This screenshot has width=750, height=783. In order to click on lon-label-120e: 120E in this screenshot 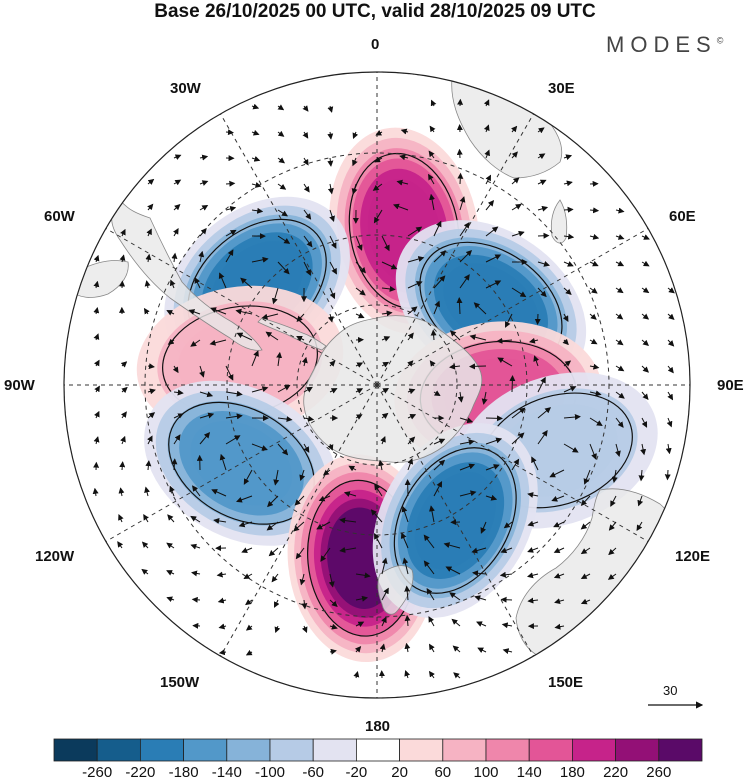, I will do `click(693, 556)`.